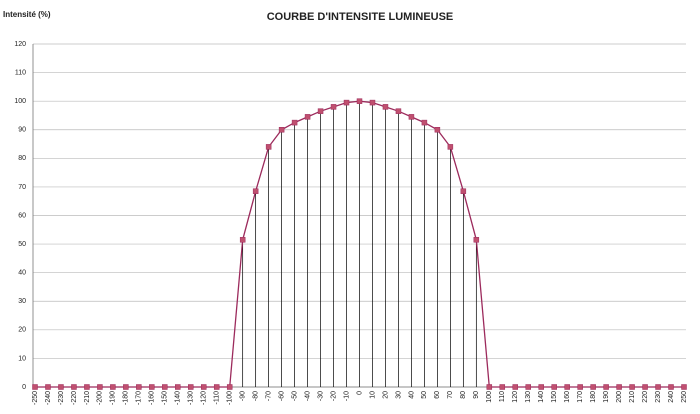  I want to click on x-tick-label: -190, so click(113, 398).